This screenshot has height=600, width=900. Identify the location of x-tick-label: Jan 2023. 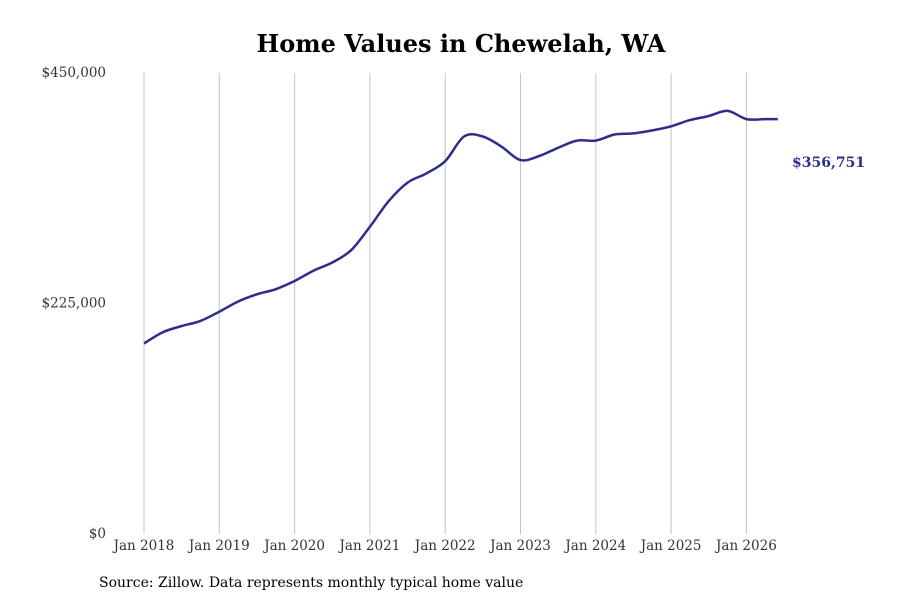
(519, 546).